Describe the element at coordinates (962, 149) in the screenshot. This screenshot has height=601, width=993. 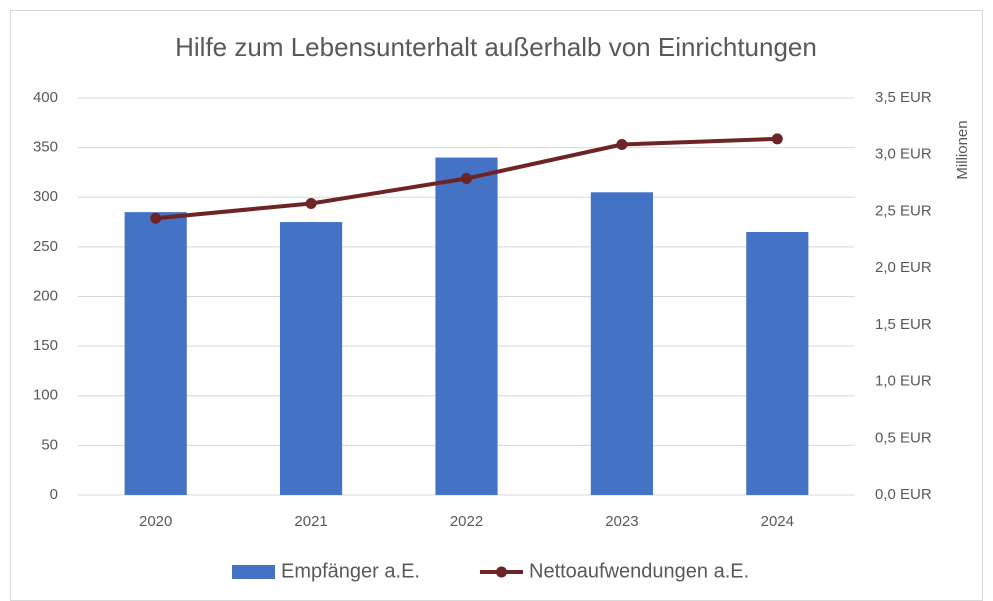
I see `y2-axis-label: Millionen` at that location.